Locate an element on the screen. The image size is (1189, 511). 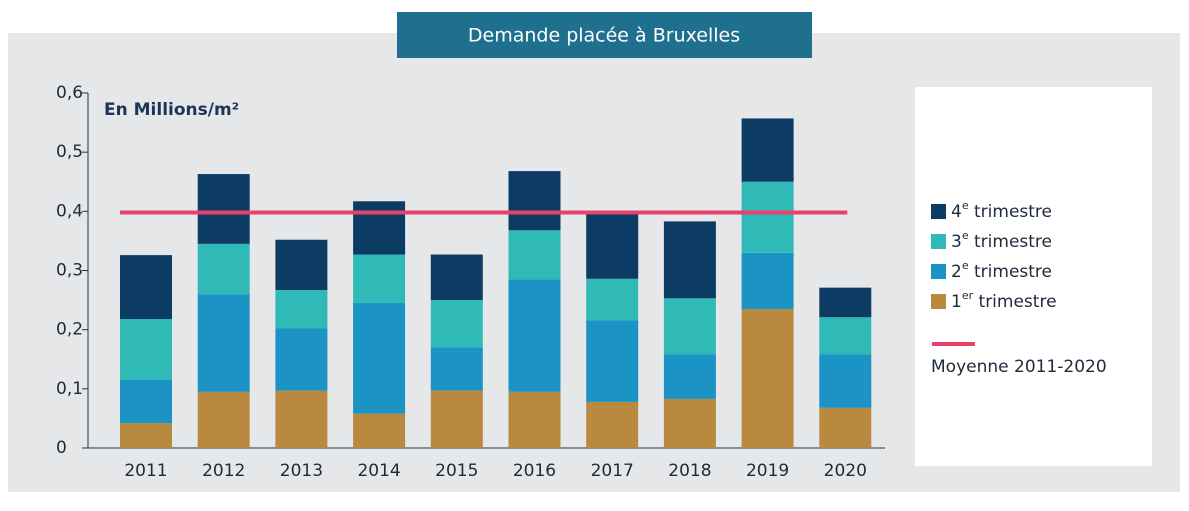
x-tick-label: 2013 is located at coordinates (301, 471).